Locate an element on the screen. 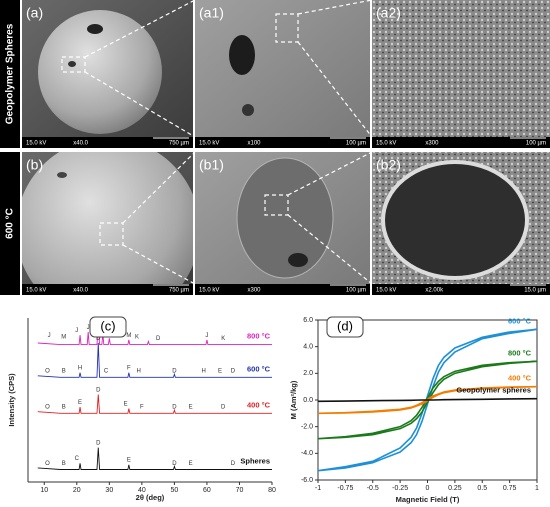 The image size is (550, 507). peak-label: B is located at coordinates (64, 464).